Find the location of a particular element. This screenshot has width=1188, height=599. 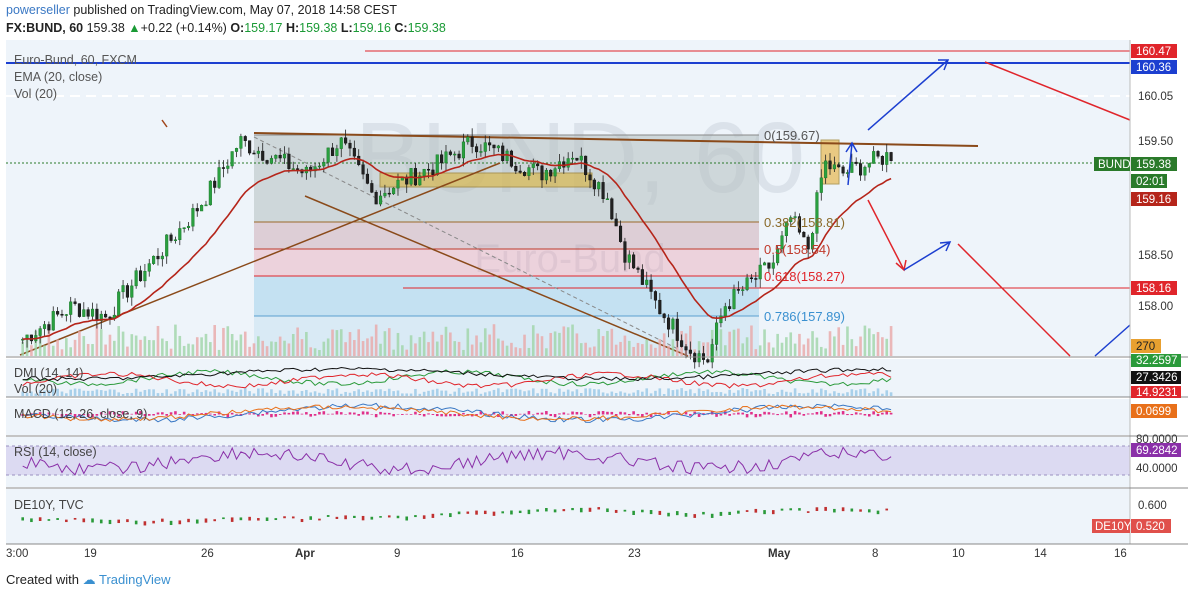

legend-vol: Vol (20) is located at coordinates (35, 94).